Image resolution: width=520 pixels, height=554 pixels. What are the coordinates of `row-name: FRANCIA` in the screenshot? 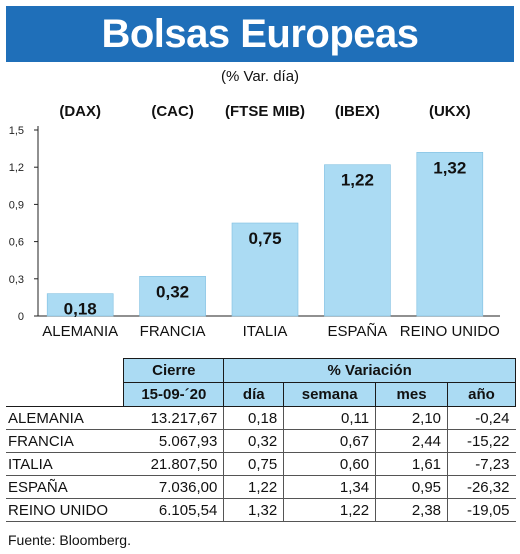 It's located at (65, 441).